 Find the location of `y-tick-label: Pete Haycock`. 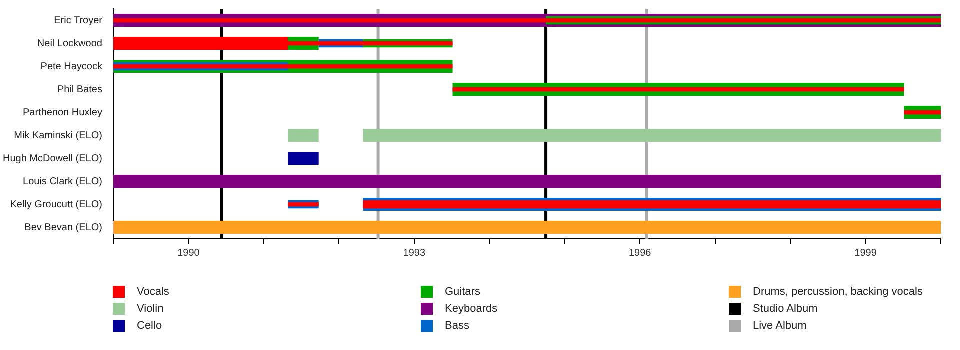

y-tick-label: Pete Haycock is located at coordinates (72, 66).